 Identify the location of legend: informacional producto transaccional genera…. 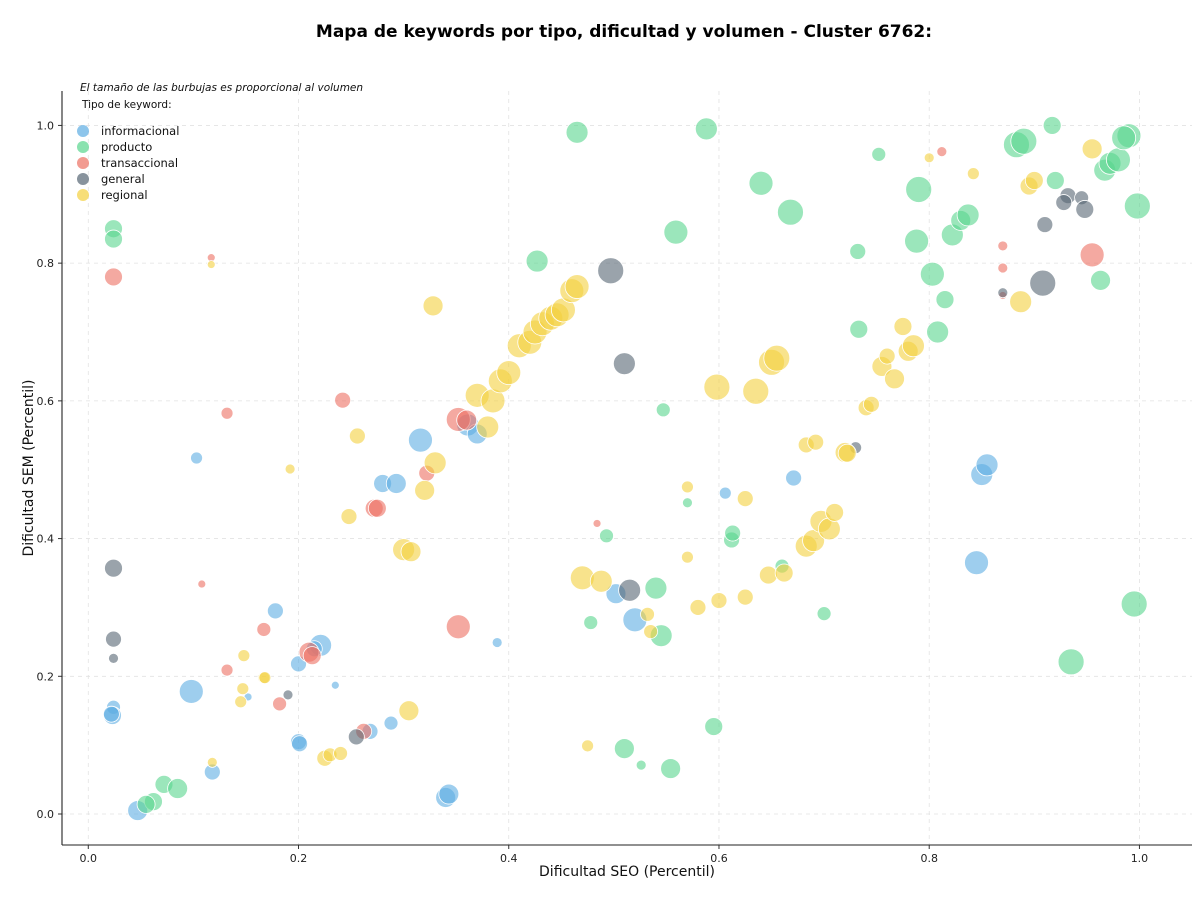
(128, 163).